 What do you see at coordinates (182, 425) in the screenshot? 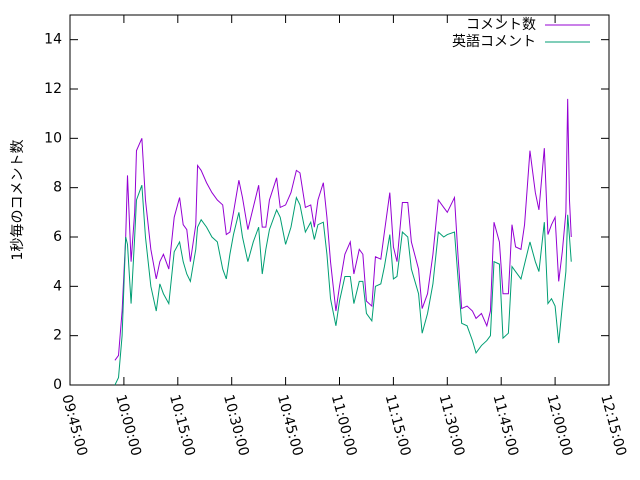
I see `x-tick-label: 10:15:00` at bounding box center [182, 425].